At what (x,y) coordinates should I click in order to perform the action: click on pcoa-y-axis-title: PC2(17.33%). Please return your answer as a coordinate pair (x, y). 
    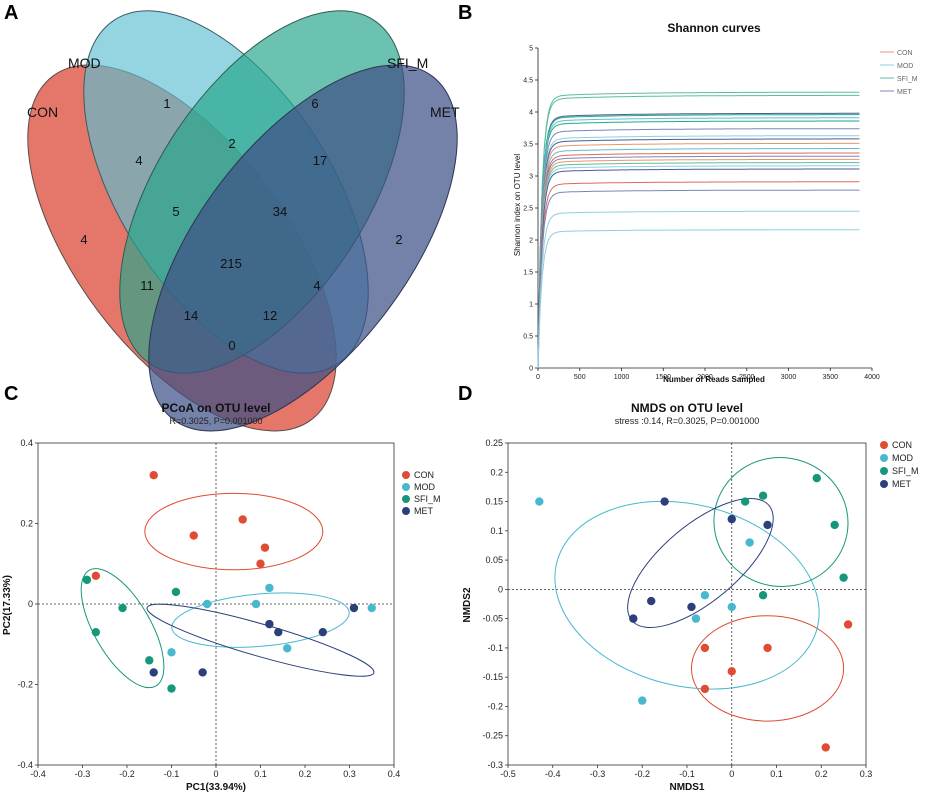
    Looking at the image, I should click on (7, 605).